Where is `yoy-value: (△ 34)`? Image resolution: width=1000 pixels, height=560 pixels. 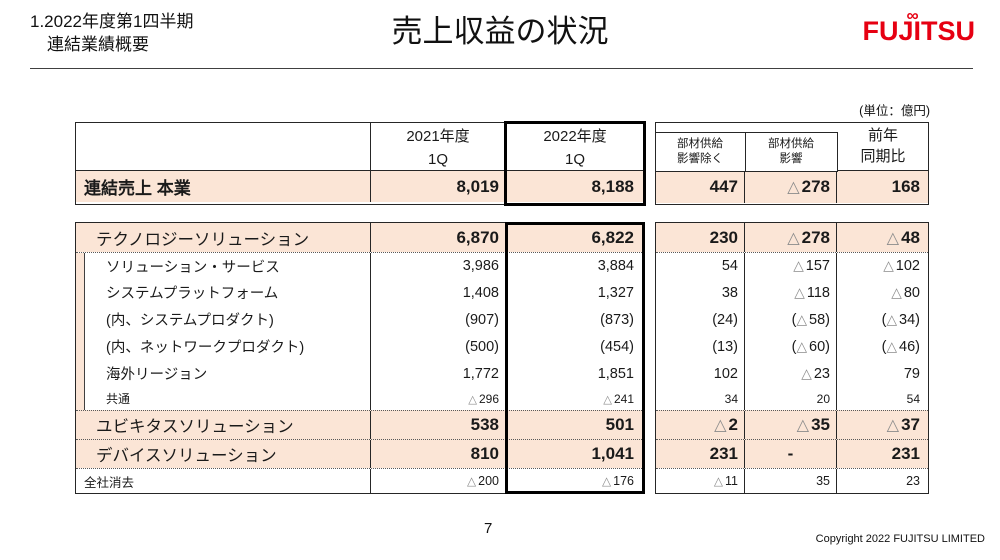 yoy-value: (△ 34) is located at coordinates (900, 319).